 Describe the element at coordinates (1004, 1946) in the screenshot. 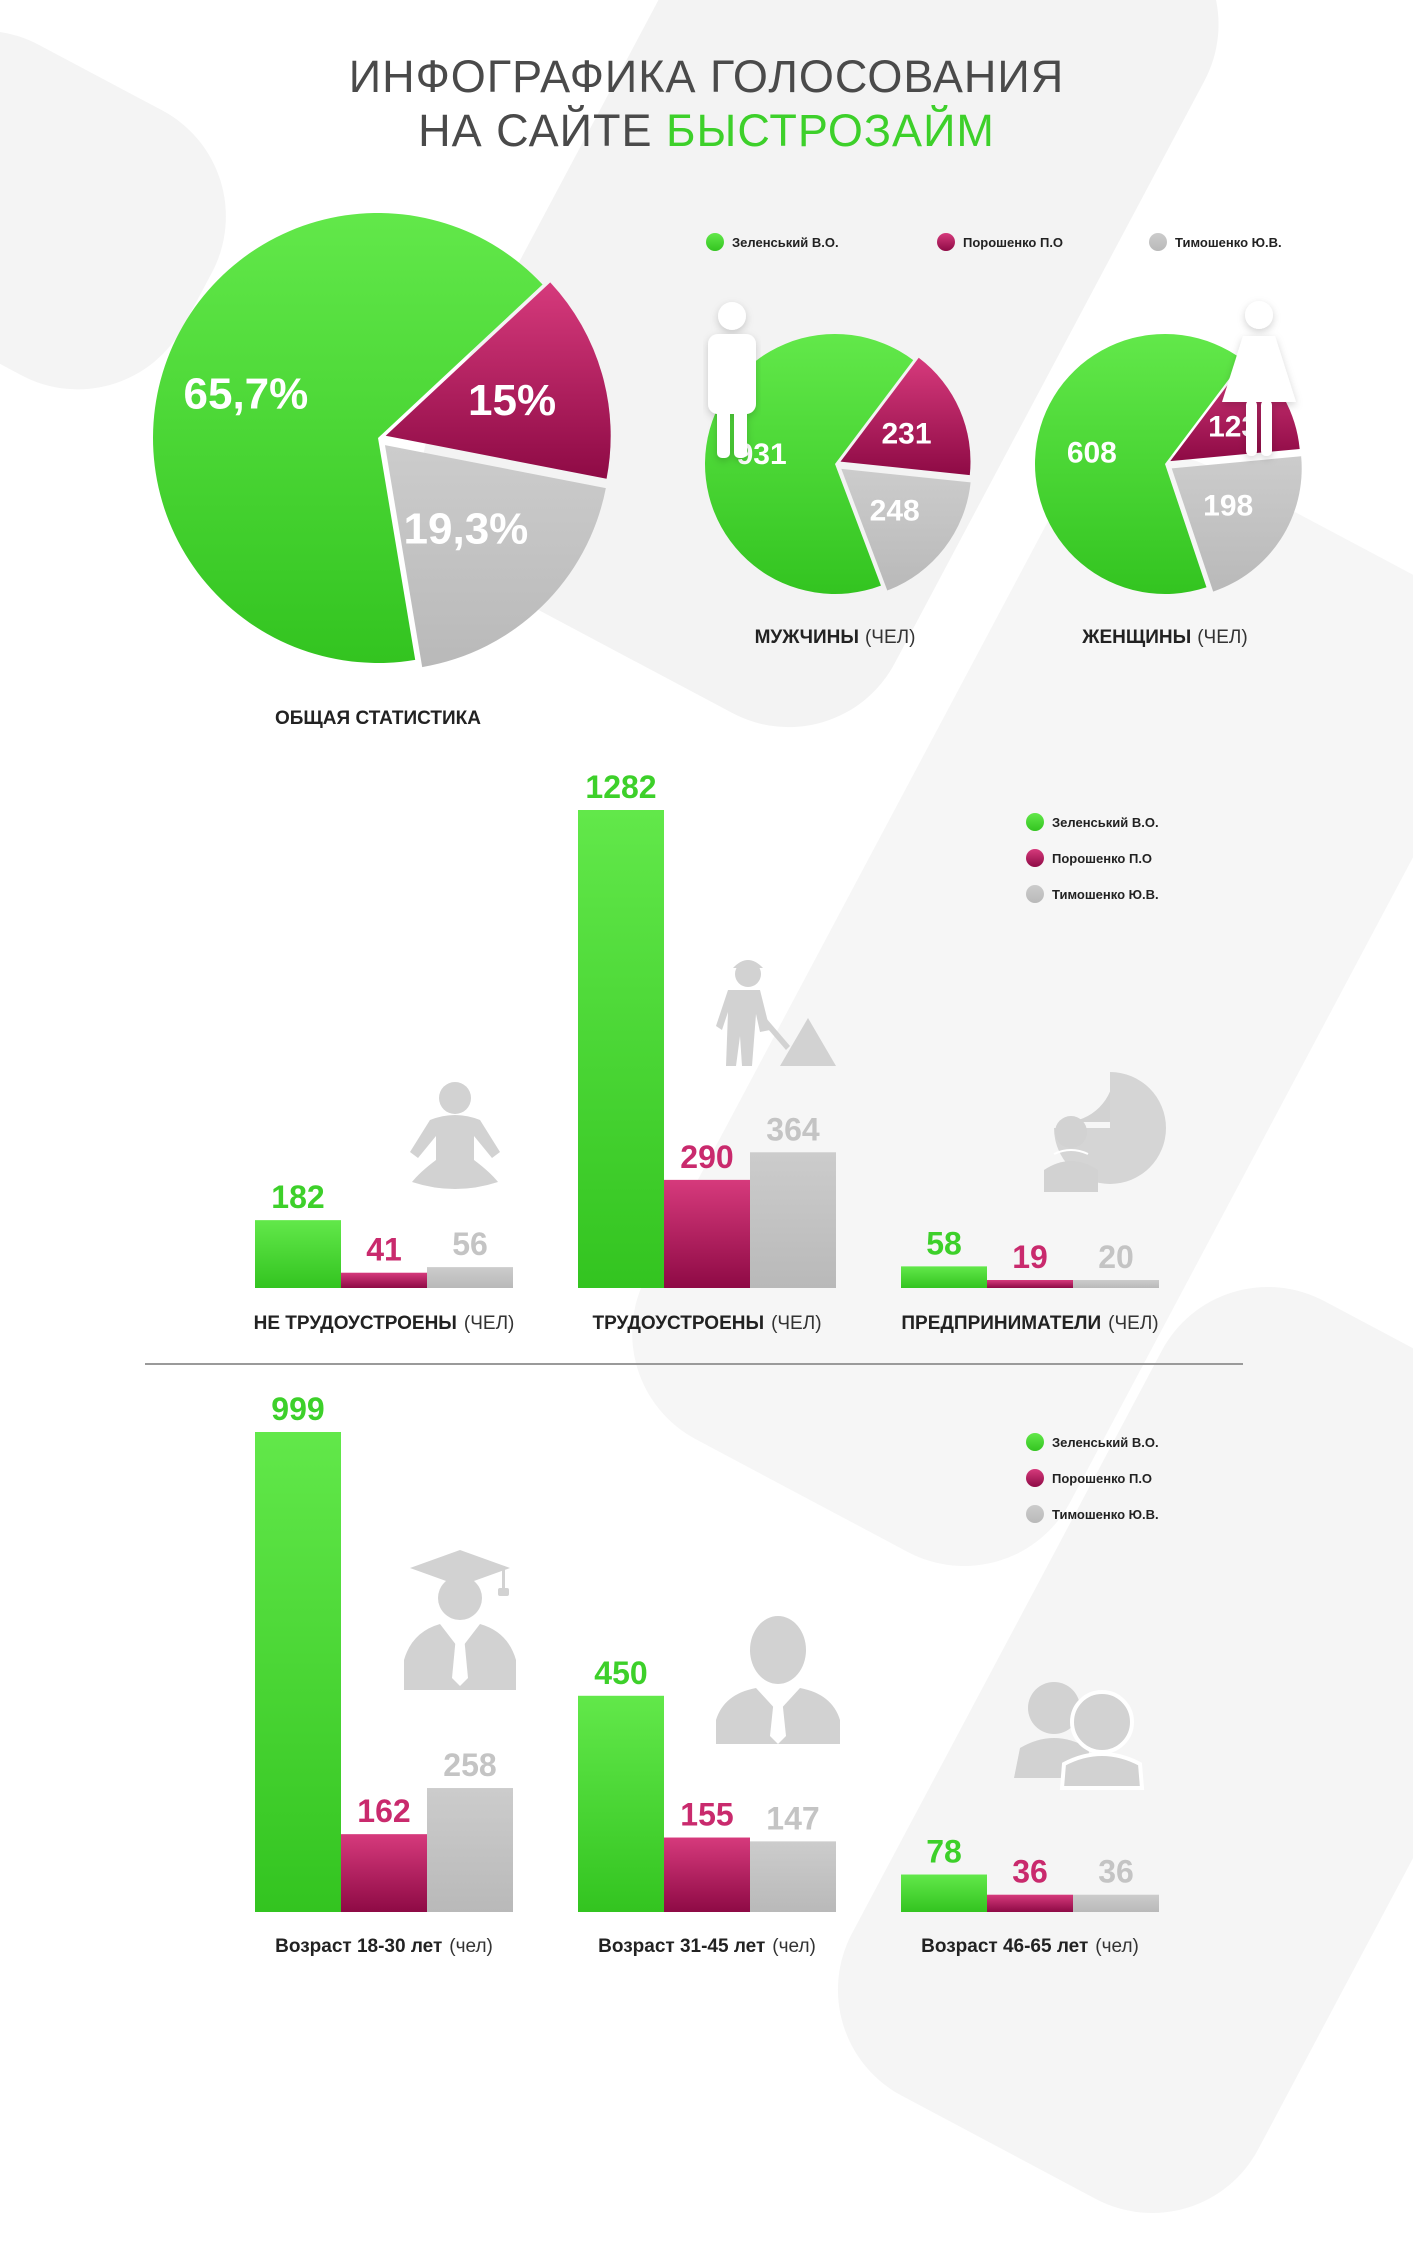

I see `bar-group-label-bold: Возраст 46-65 лет` at that location.